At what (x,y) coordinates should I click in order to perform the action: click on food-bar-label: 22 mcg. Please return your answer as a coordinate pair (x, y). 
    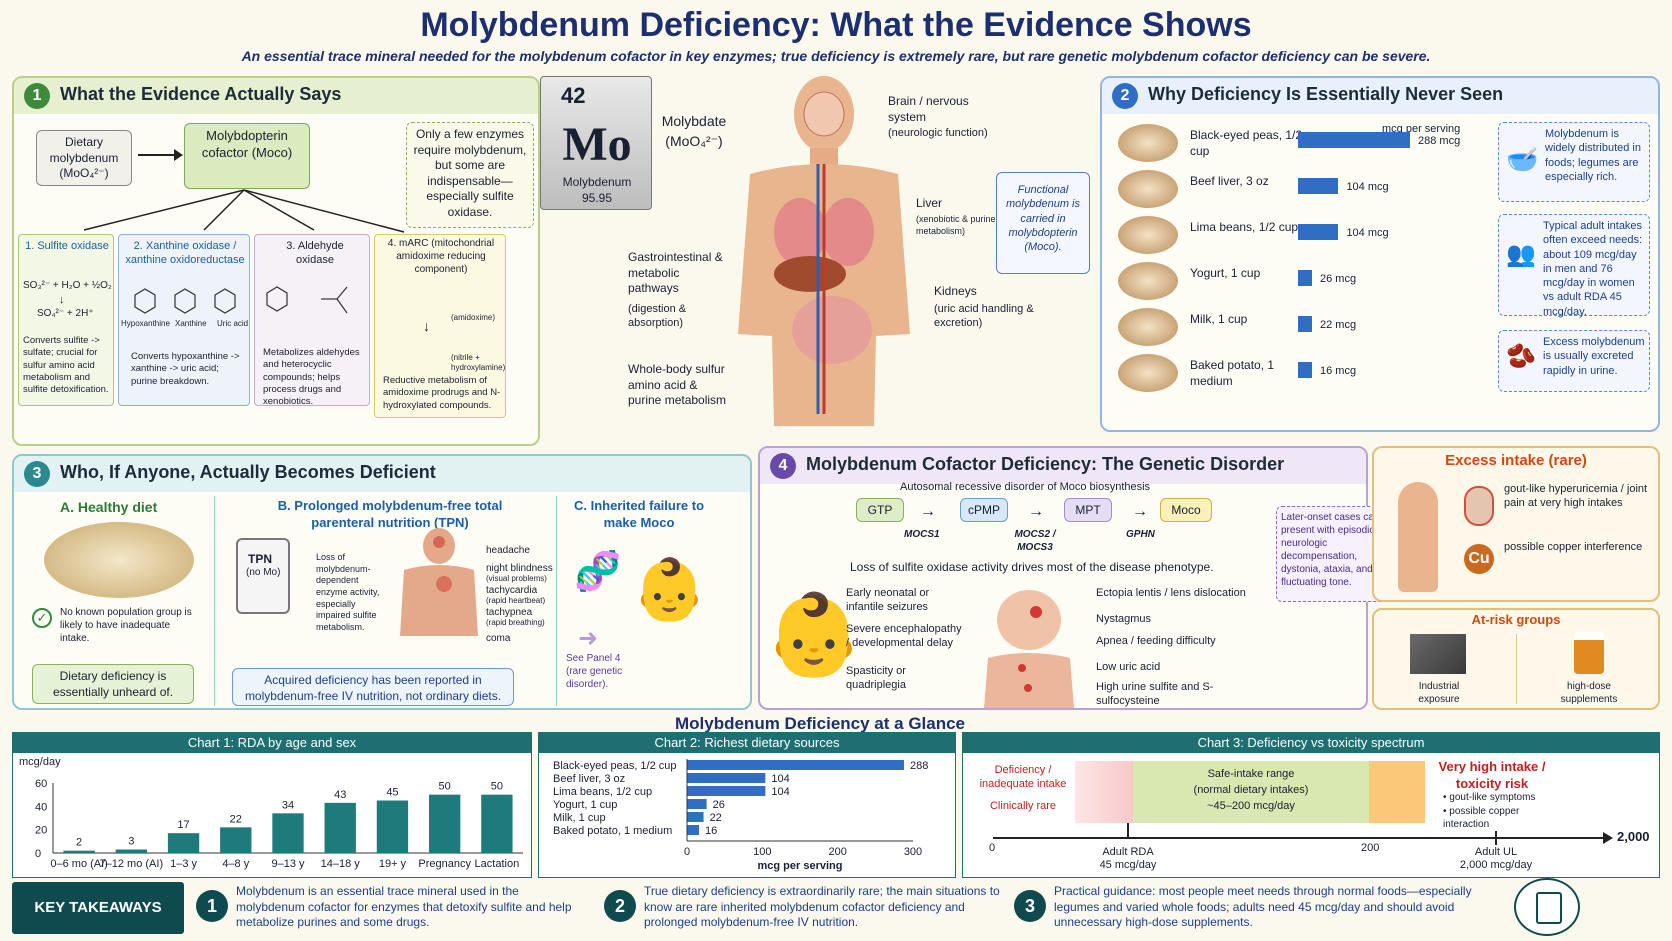
    Looking at the image, I should click on (1338, 325).